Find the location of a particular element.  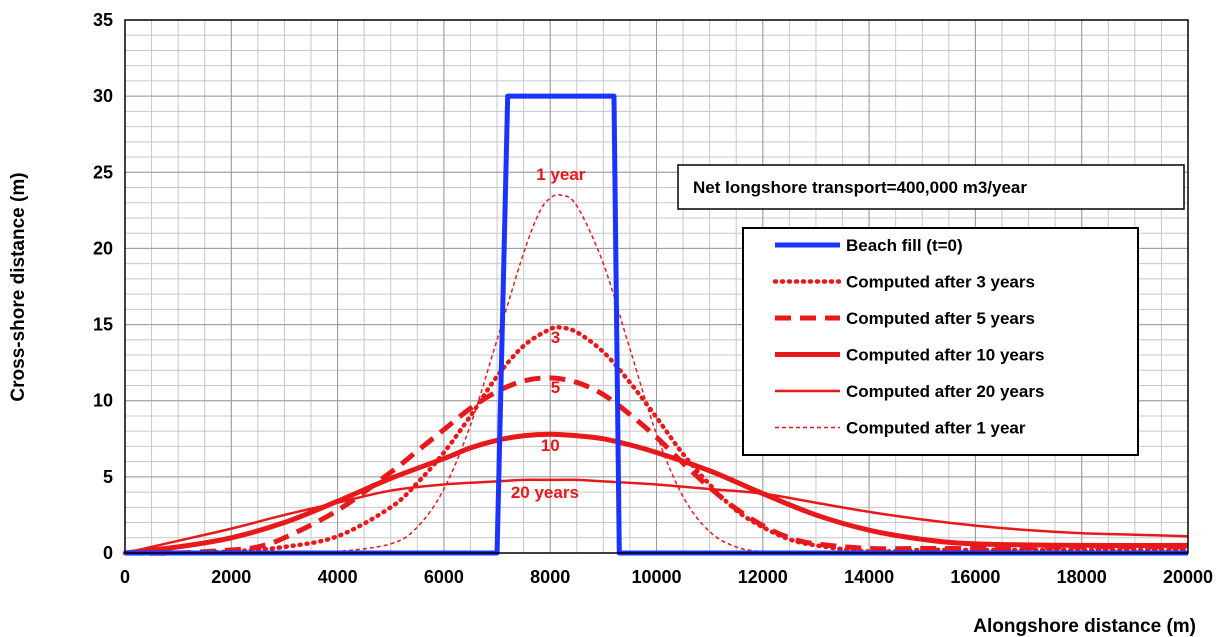

curve-annotation: 5 is located at coordinates (555, 387).